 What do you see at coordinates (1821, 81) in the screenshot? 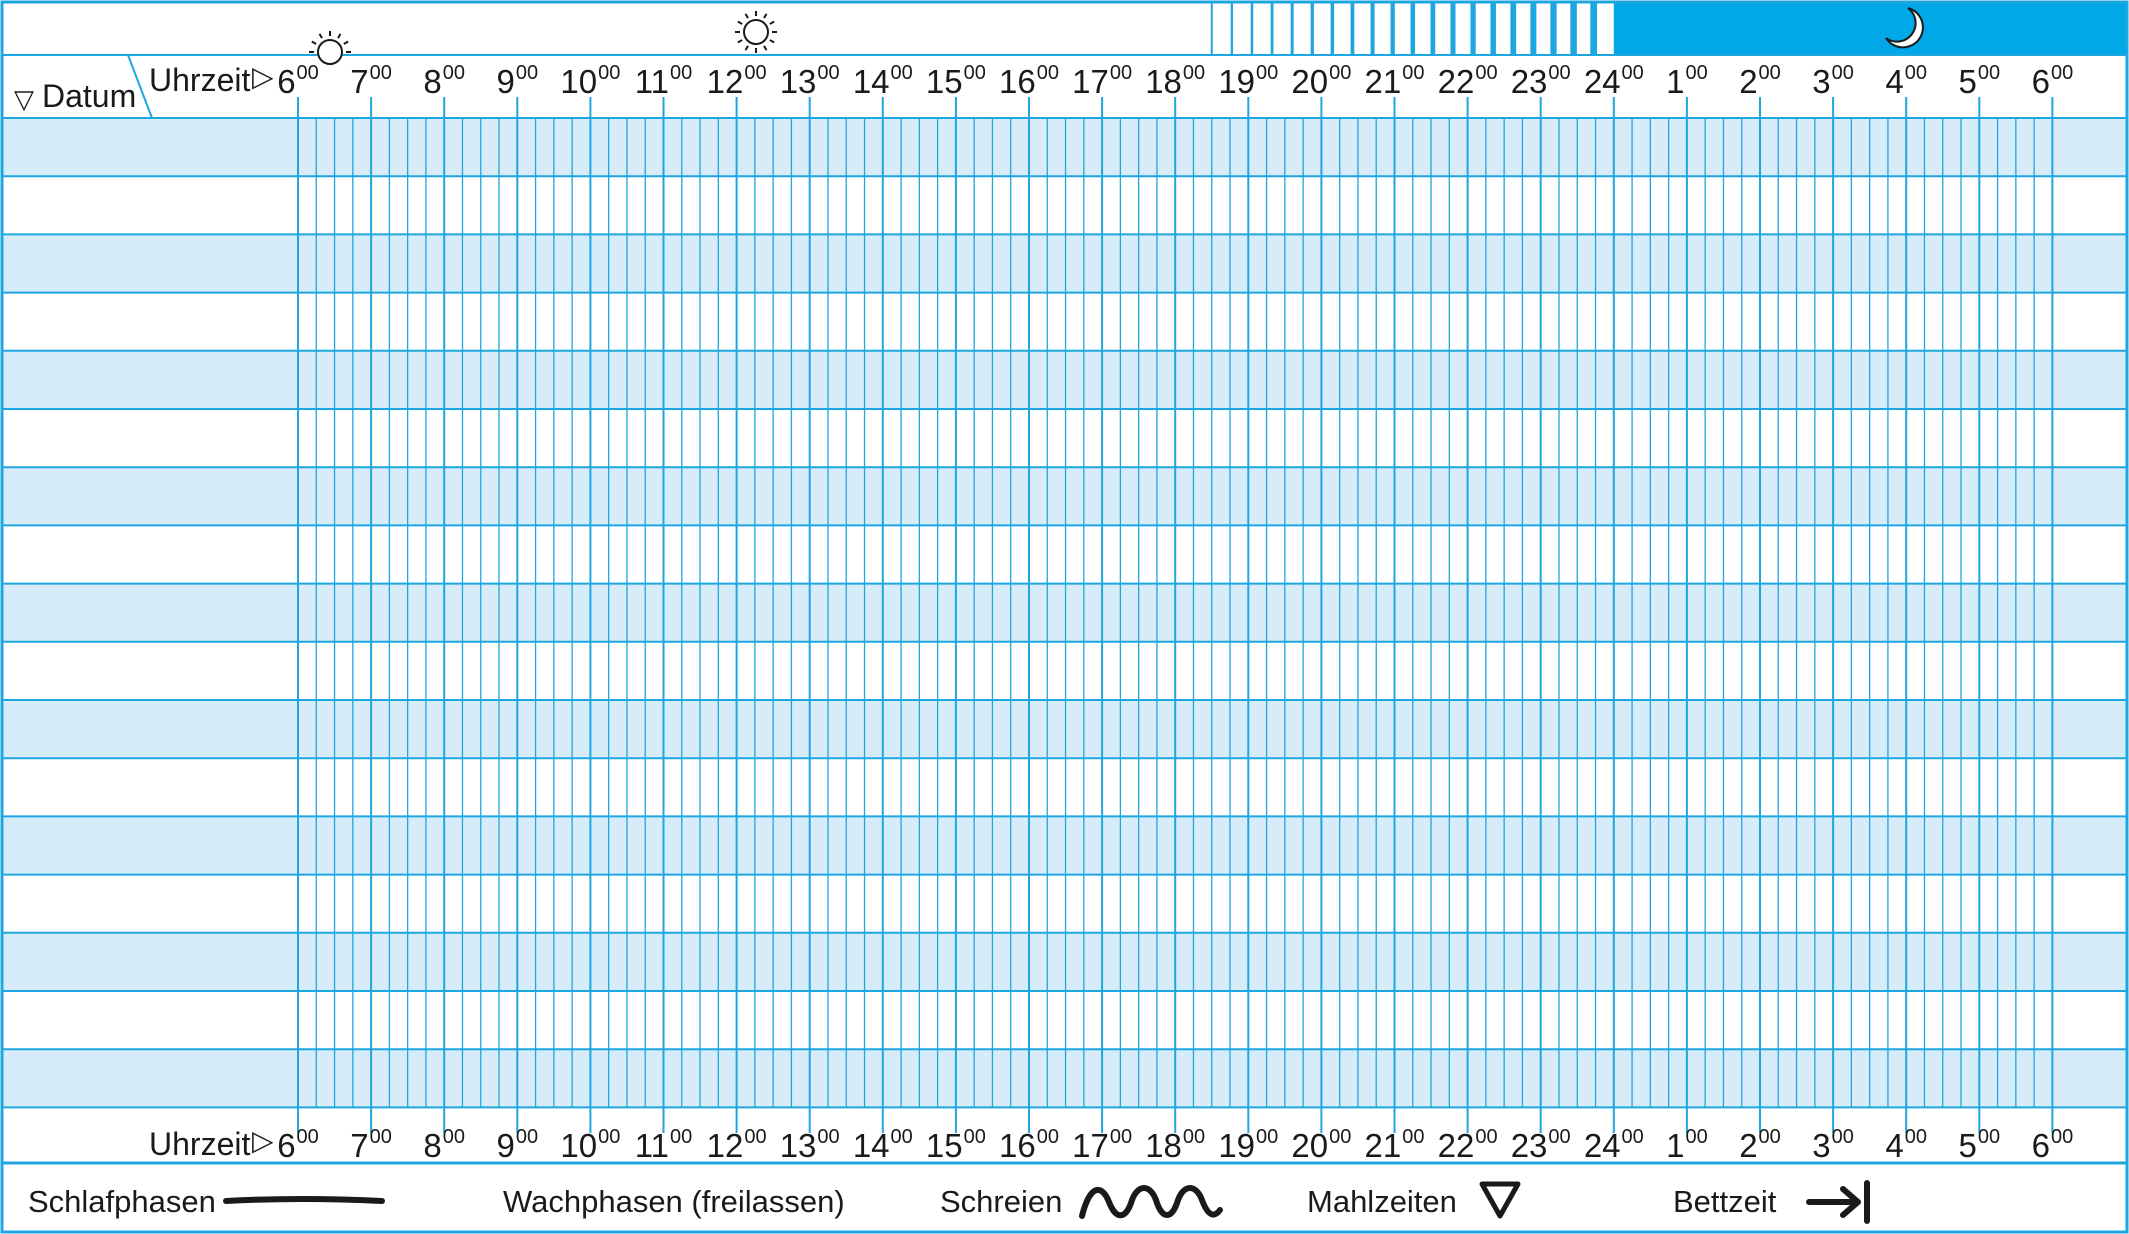
I see `hour-value: 3` at bounding box center [1821, 81].